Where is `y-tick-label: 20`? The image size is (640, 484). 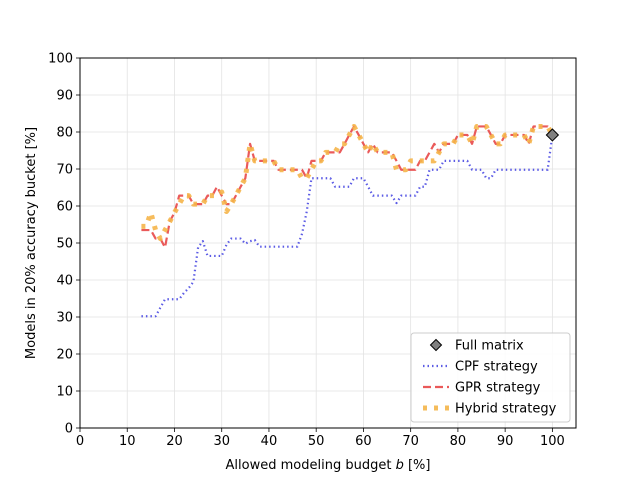
y-tick-label: 20 is located at coordinates (64, 355).